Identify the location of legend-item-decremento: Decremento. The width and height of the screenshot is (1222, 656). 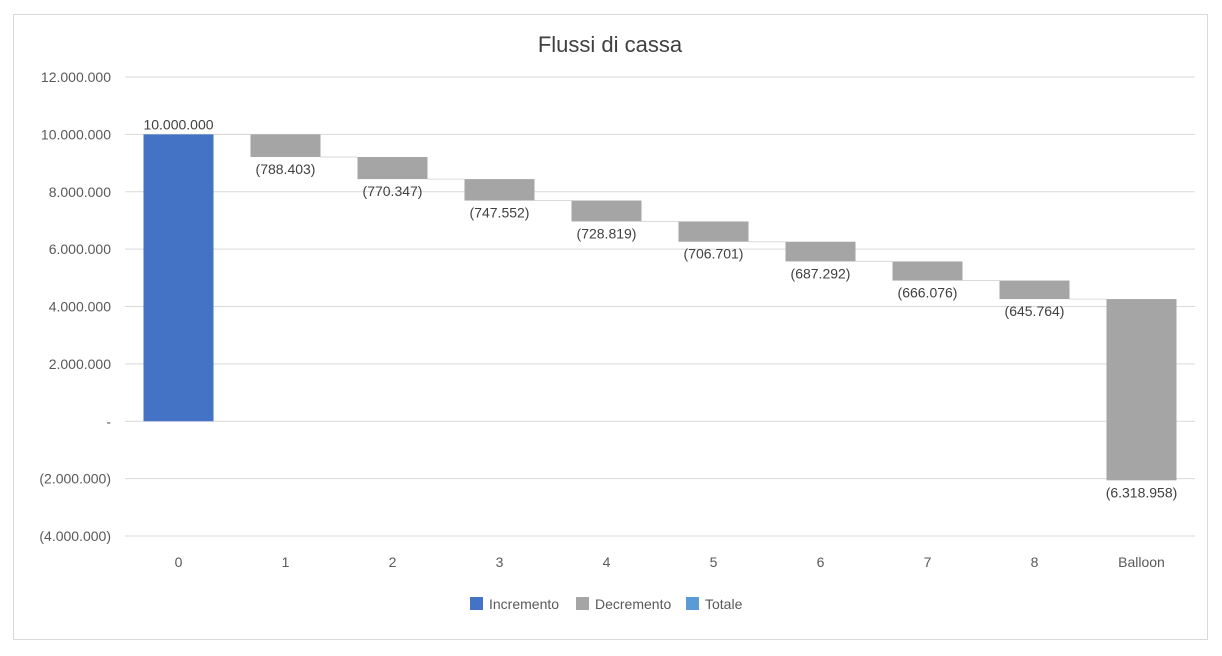
(623, 604).